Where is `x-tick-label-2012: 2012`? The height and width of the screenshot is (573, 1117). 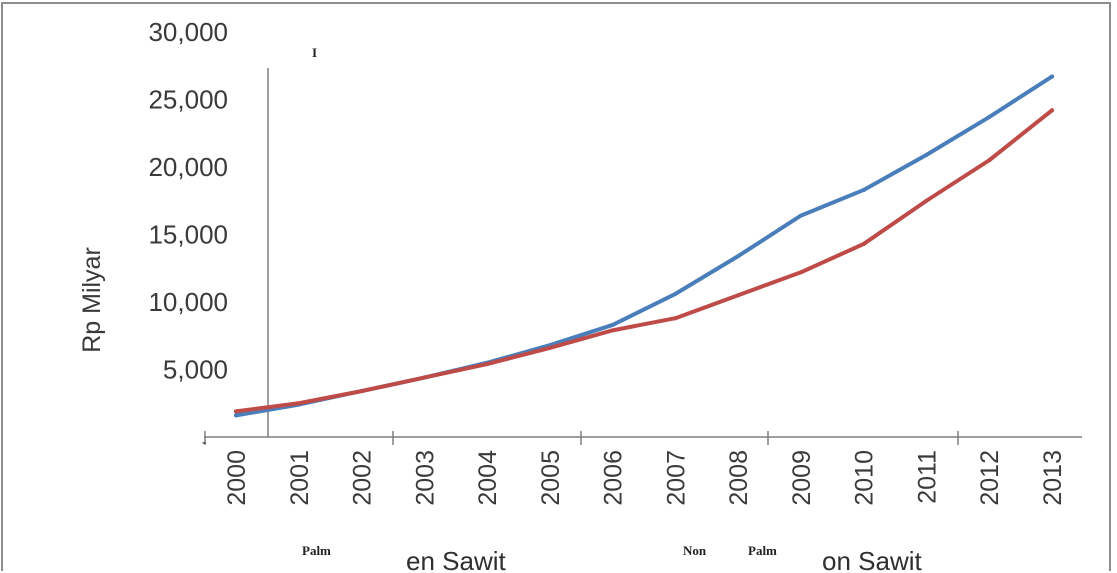
x-tick-label-2012: 2012 is located at coordinates (990, 478).